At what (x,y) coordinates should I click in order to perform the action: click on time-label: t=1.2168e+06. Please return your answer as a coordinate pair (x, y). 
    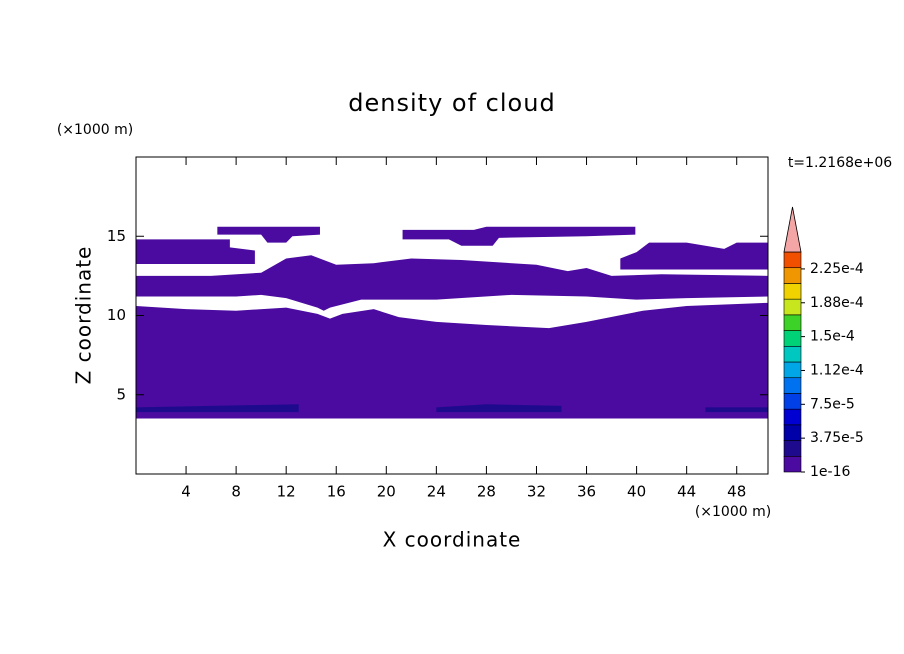
    Looking at the image, I should click on (840, 163).